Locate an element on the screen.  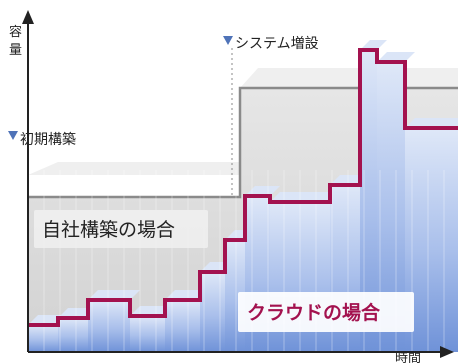
y-axis-label-char-1: 容 is located at coordinates (15, 32).